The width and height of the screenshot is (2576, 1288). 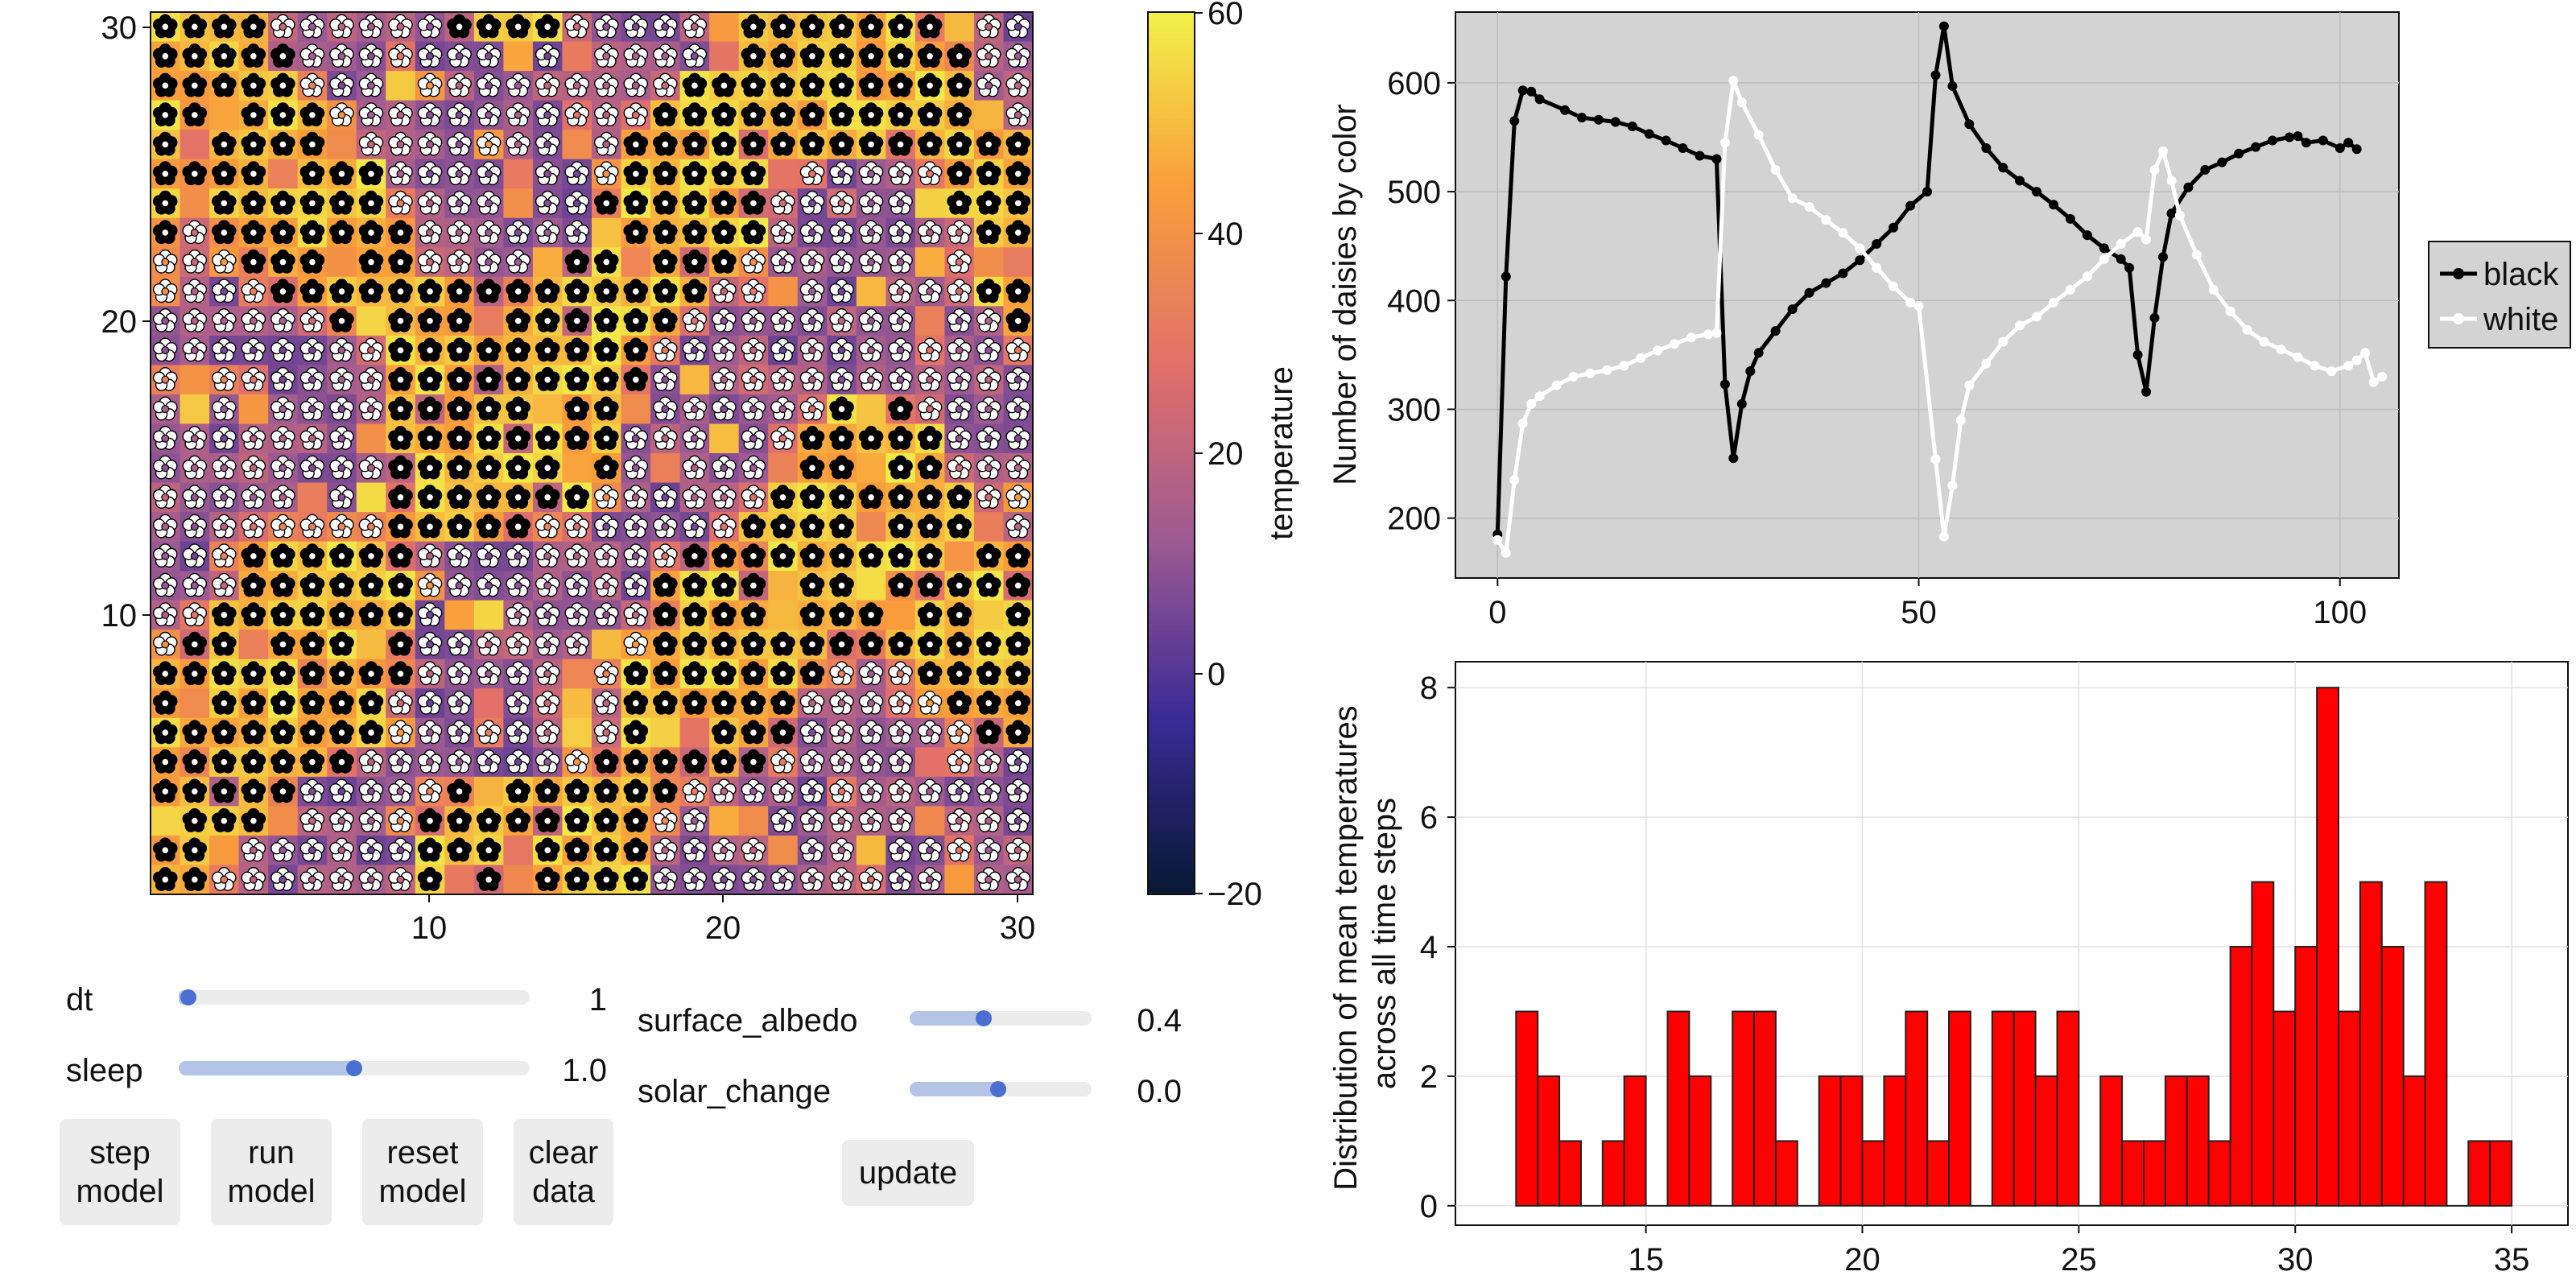 I want to click on step-model-button: step model, so click(x=120, y=1172).